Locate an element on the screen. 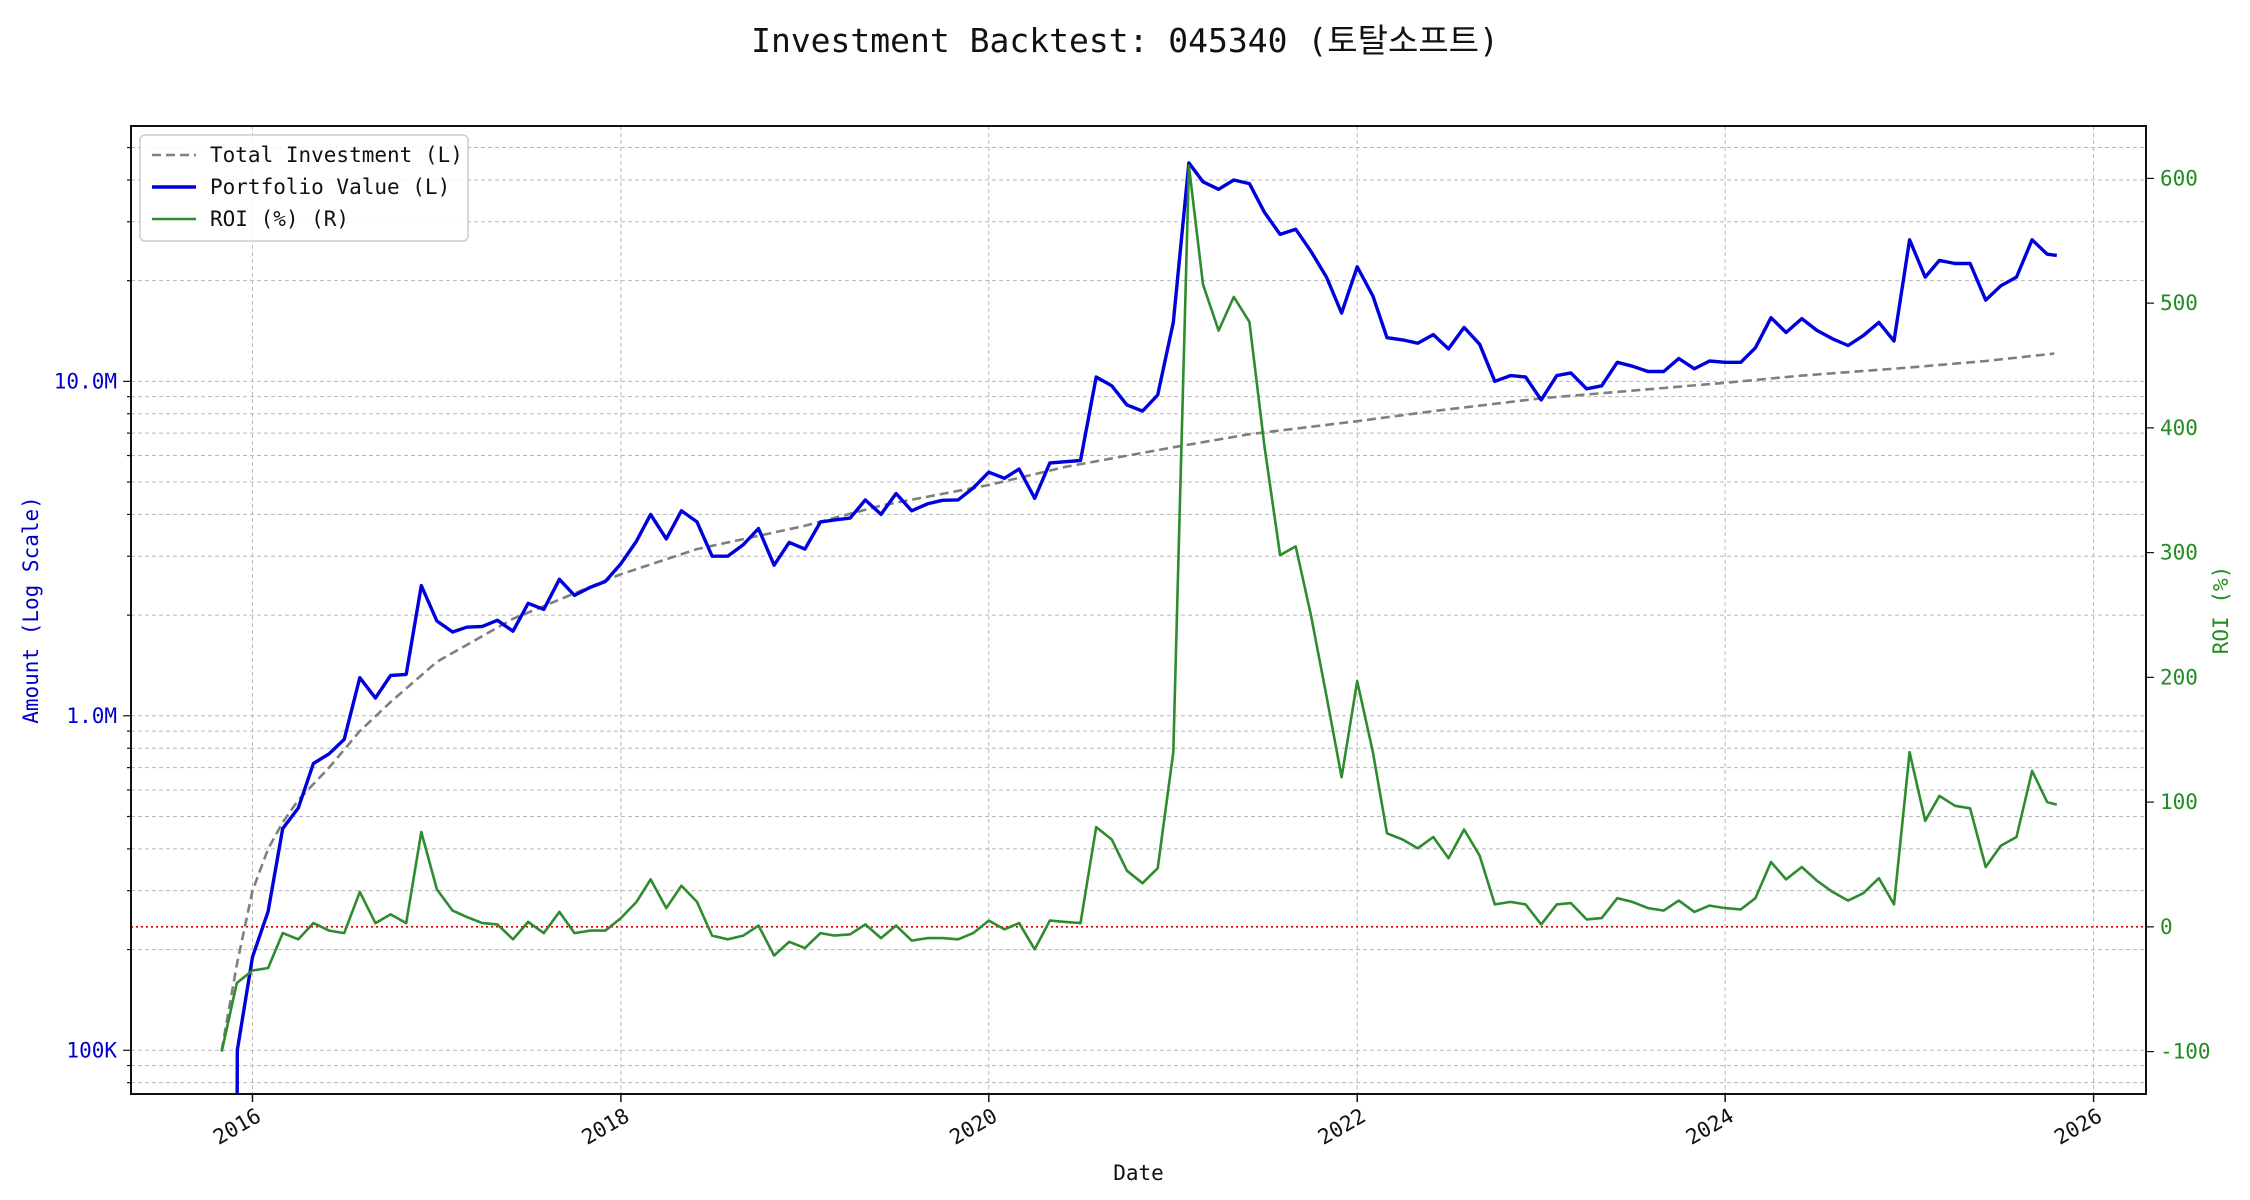 The image size is (2250, 1200). x-tick-label: 2018 is located at coordinates (606, 1127).